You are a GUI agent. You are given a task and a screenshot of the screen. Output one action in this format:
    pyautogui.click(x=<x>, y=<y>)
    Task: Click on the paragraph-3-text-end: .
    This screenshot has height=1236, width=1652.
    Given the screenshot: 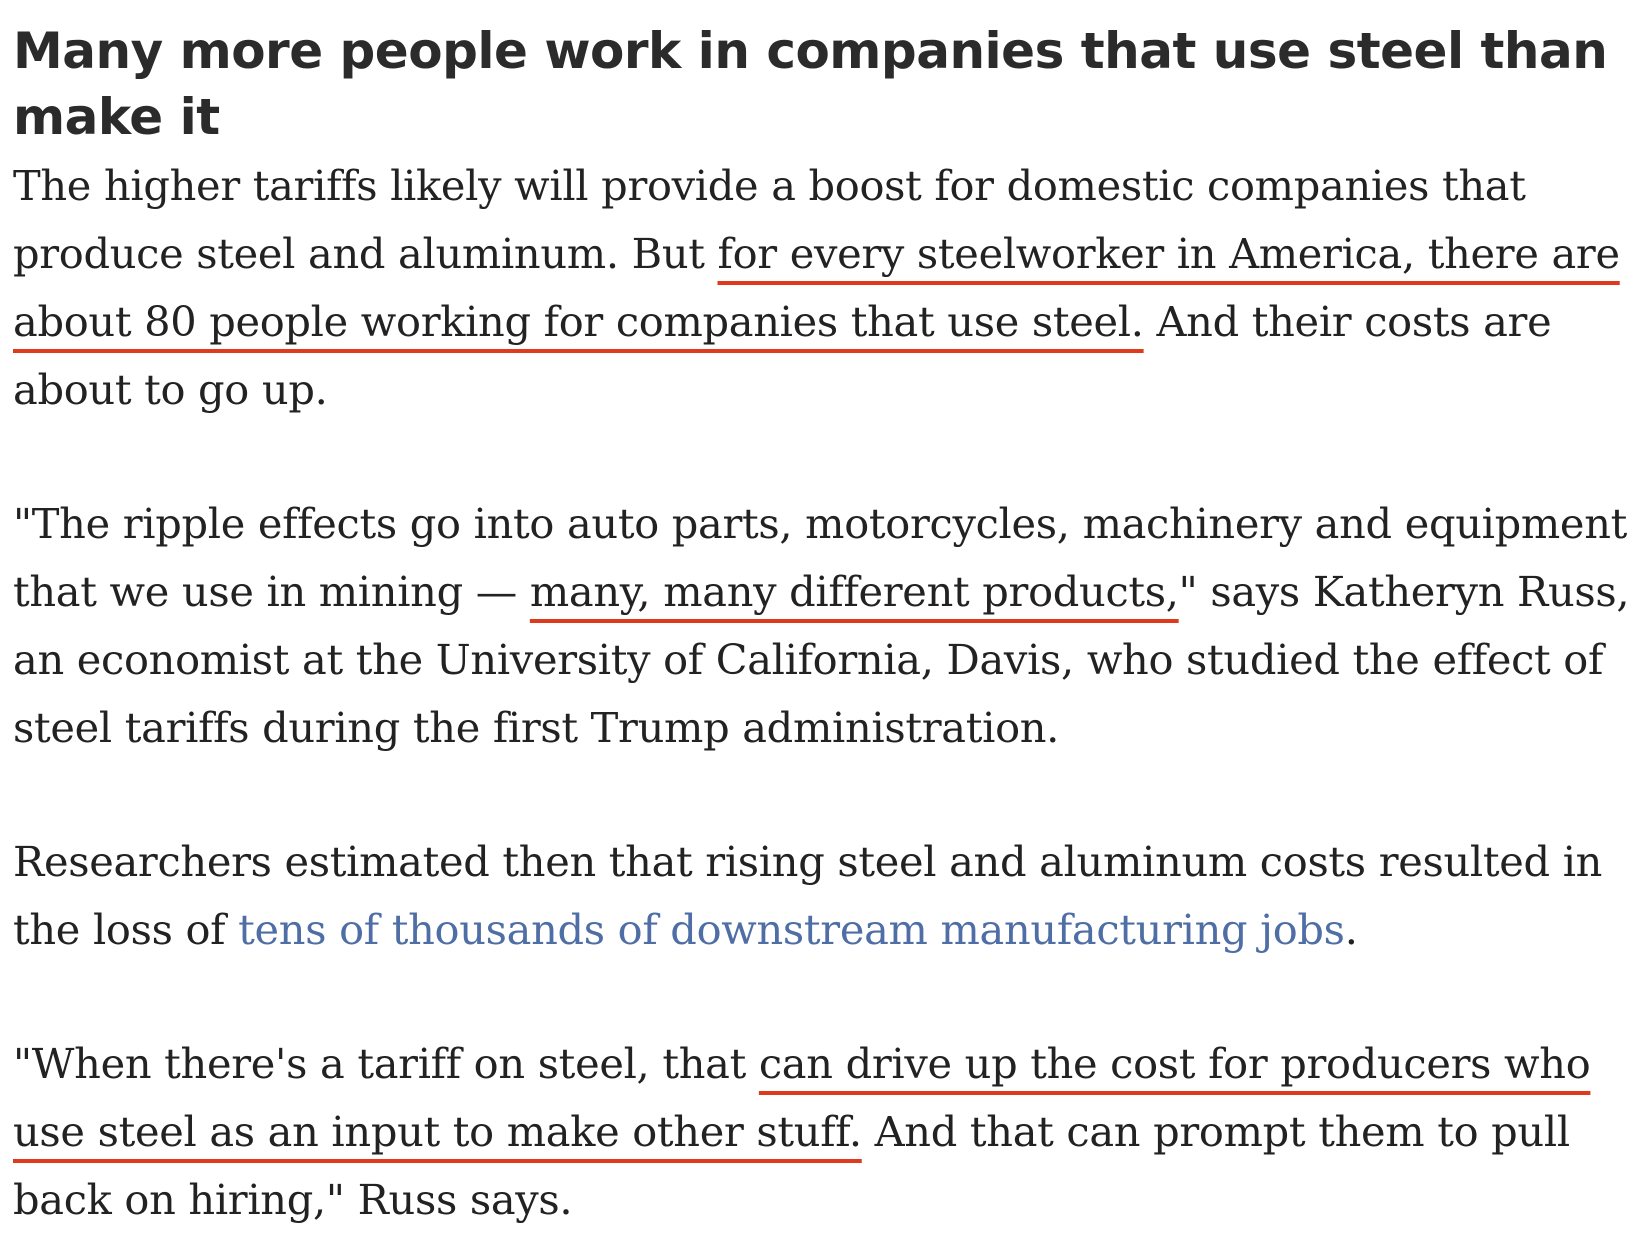 What is the action you would take?
    pyautogui.click(x=1351, y=929)
    